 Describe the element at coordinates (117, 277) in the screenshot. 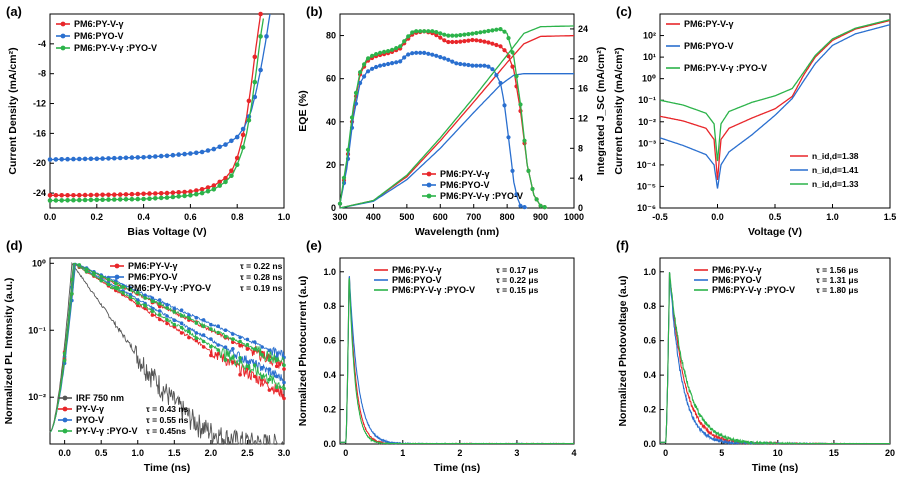

I see `legend-marker-d-top` at that location.